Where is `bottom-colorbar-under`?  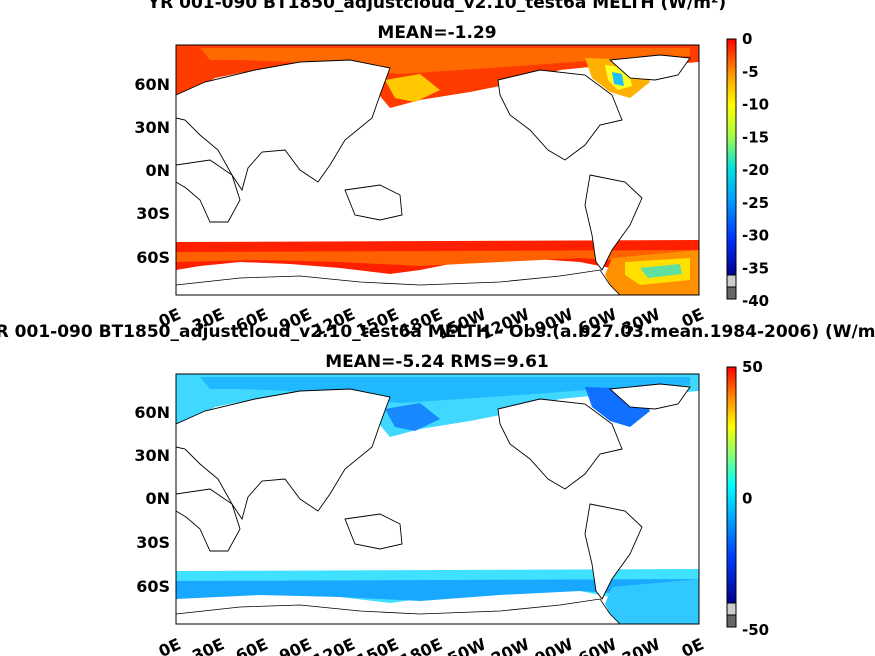 bottom-colorbar-under is located at coordinates (731, 609).